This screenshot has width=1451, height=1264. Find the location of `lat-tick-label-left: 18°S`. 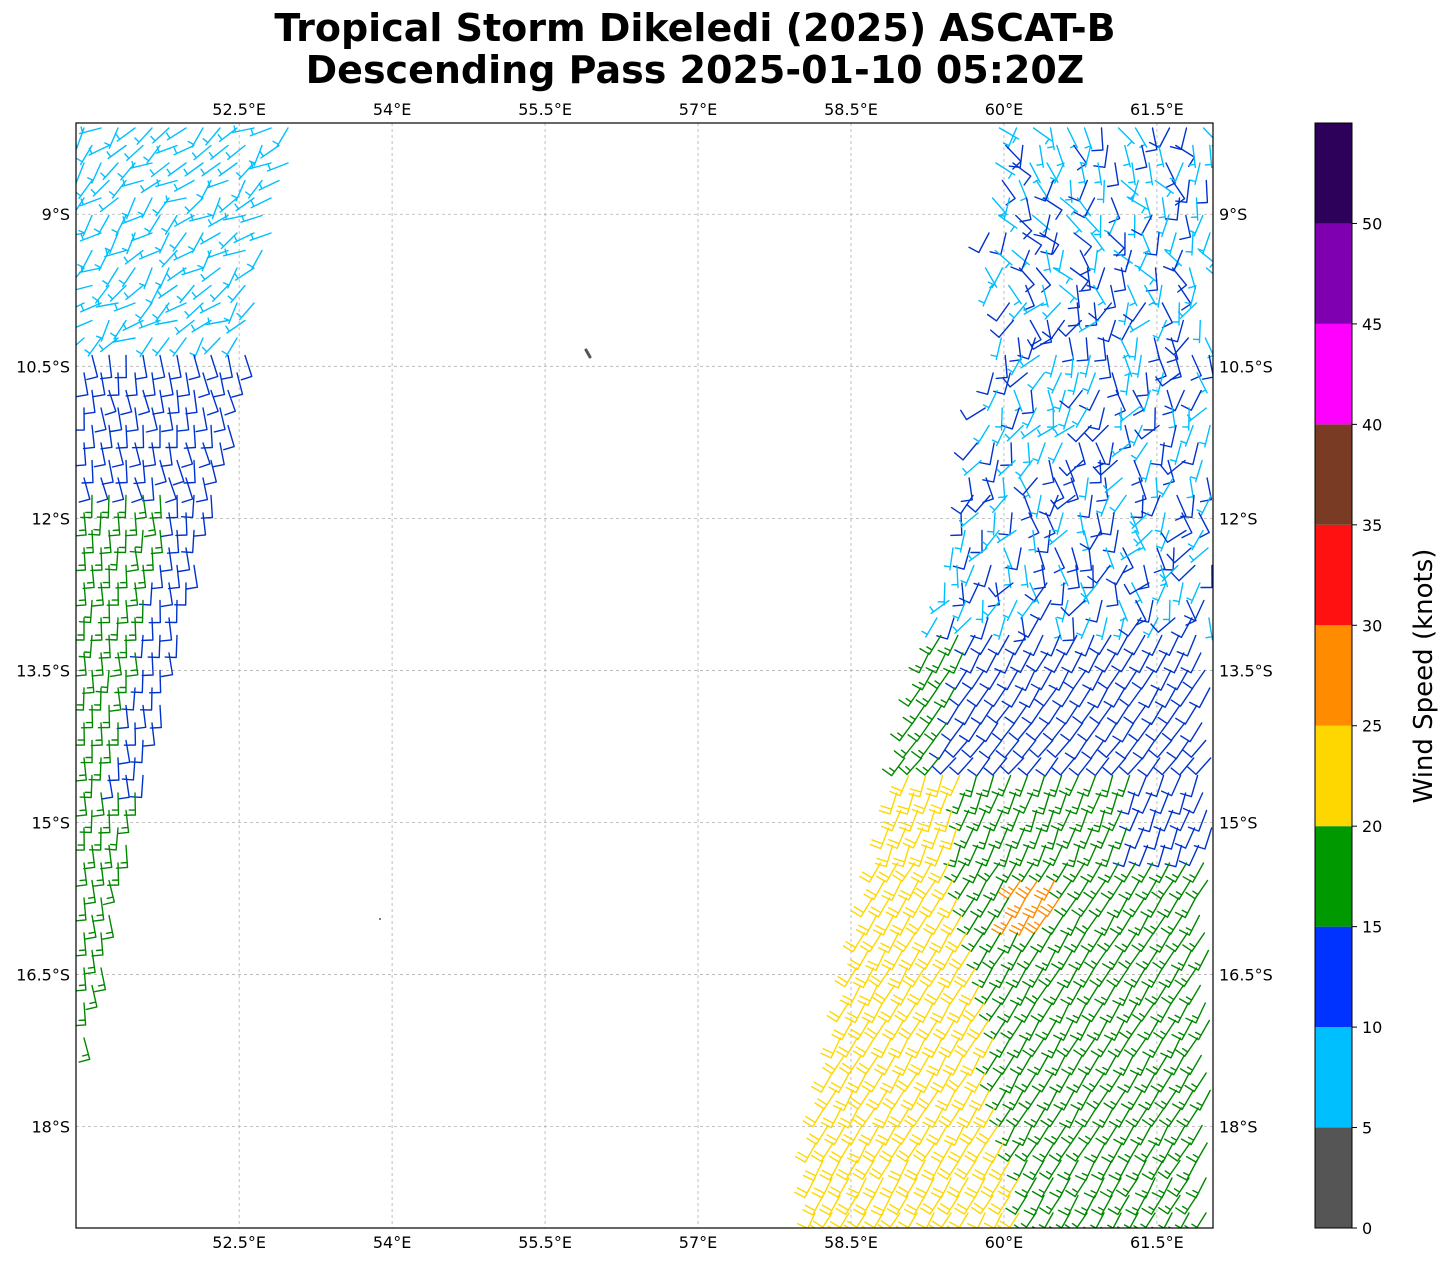

lat-tick-label-left: 18°S is located at coordinates (50, 1127).